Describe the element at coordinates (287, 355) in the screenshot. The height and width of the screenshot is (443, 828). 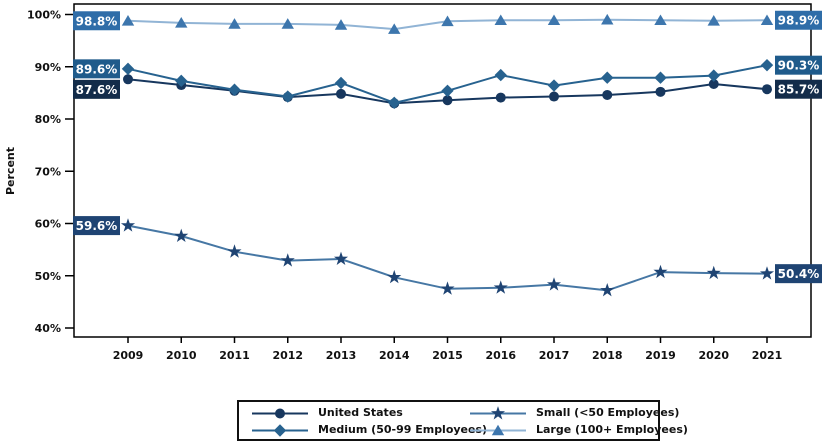
I see `x-tick-label: 2012` at that location.